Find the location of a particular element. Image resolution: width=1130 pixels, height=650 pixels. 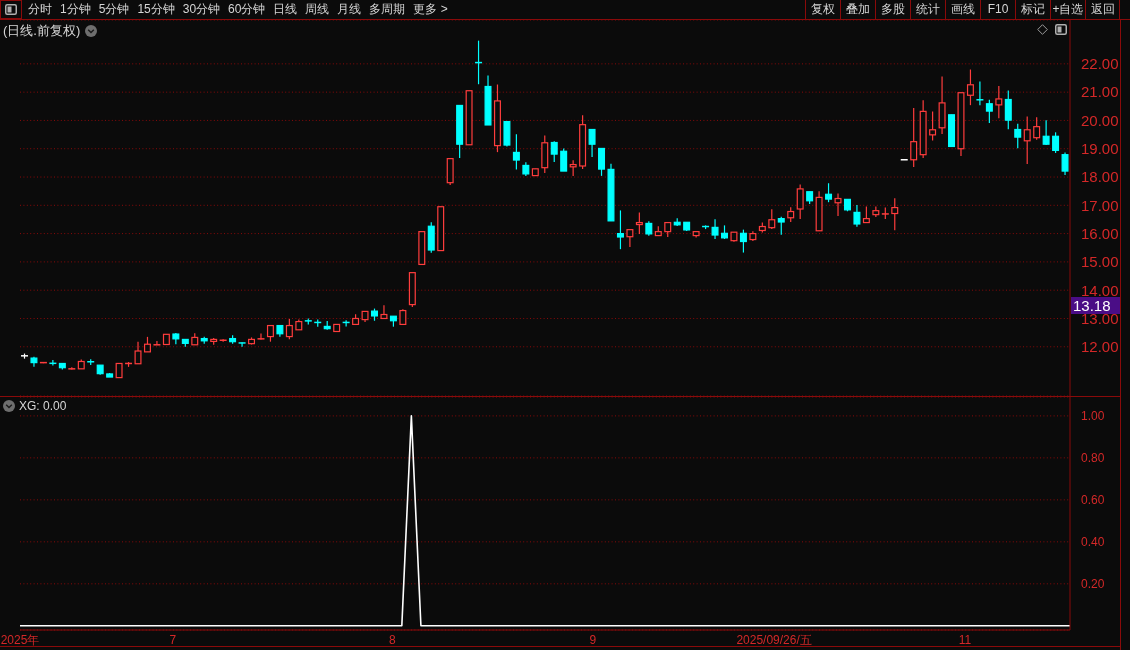

text: 多周期 is located at coordinates (387, 9).